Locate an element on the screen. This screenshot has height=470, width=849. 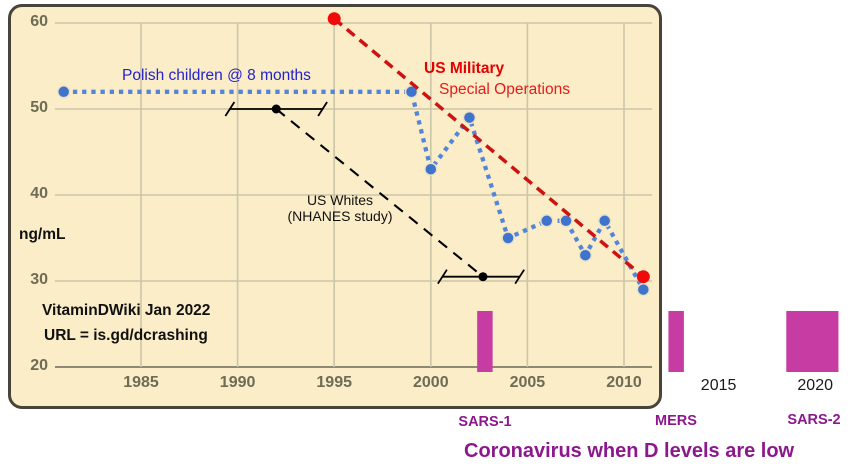
x-tick-label-2005: 2005 is located at coordinates (527, 382).